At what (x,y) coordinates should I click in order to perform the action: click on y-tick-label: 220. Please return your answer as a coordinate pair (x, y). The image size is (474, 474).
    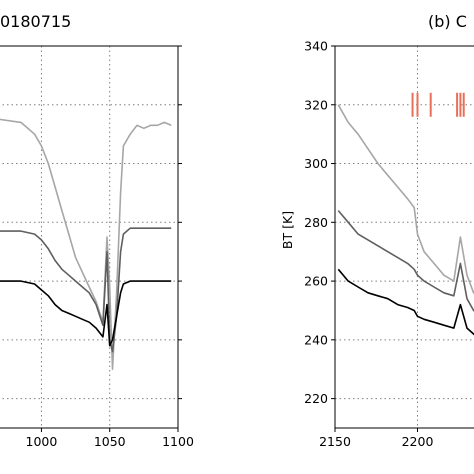
    Looking at the image, I should click on (316, 398).